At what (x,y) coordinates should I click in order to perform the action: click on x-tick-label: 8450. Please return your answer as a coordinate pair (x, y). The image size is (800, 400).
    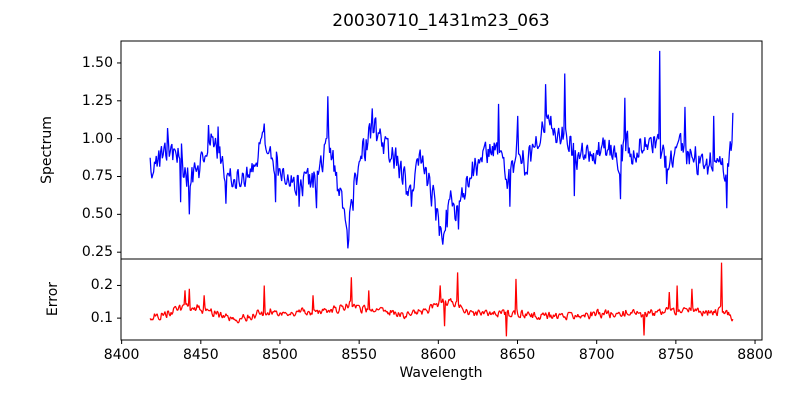
    Looking at the image, I should click on (200, 355).